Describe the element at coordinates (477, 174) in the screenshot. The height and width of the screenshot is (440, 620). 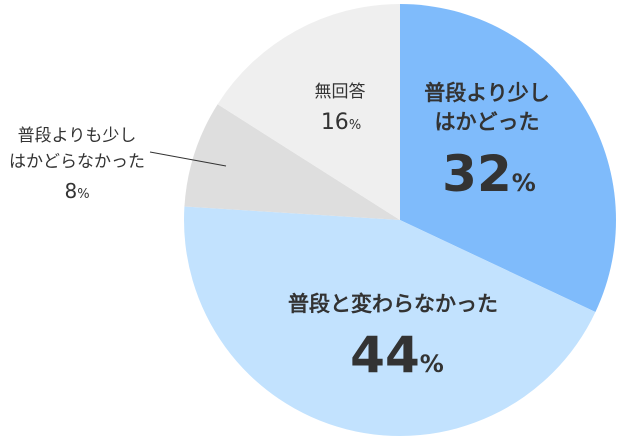
I see `slice-value-0-number: 32` at that location.